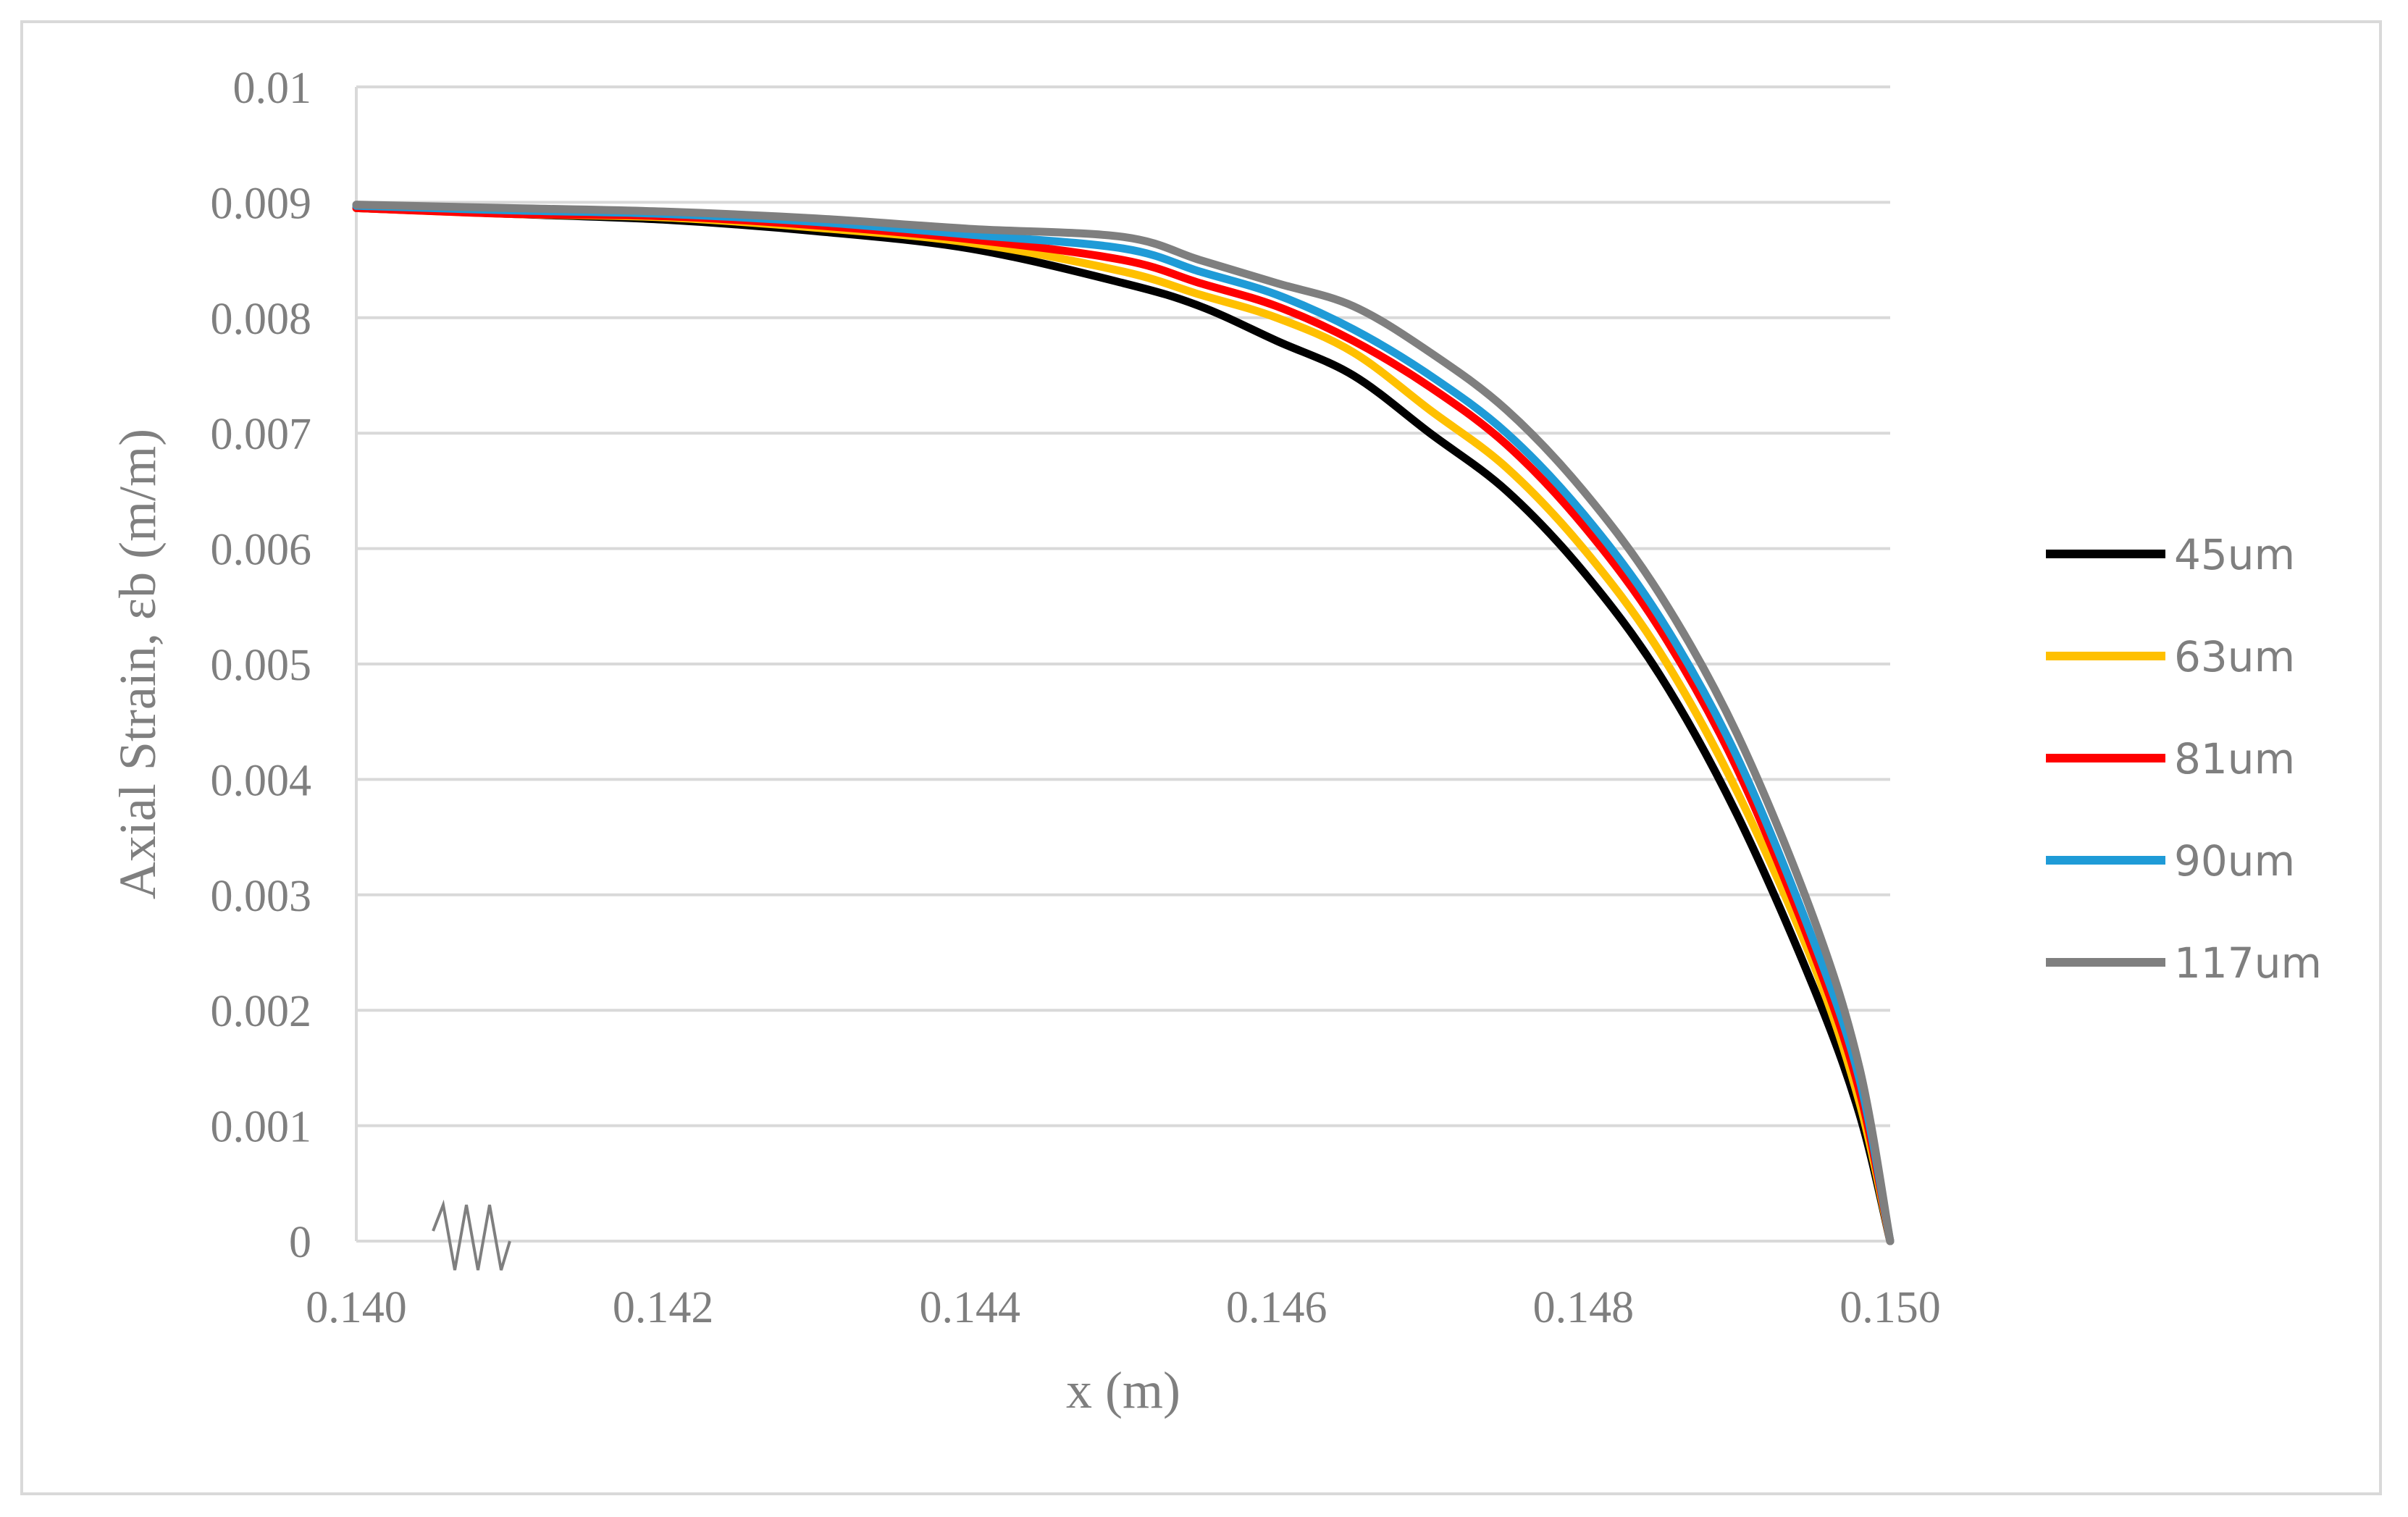 This screenshot has width=2408, height=1517. I want to click on x-axis-label: x (m), so click(1123, 1390).